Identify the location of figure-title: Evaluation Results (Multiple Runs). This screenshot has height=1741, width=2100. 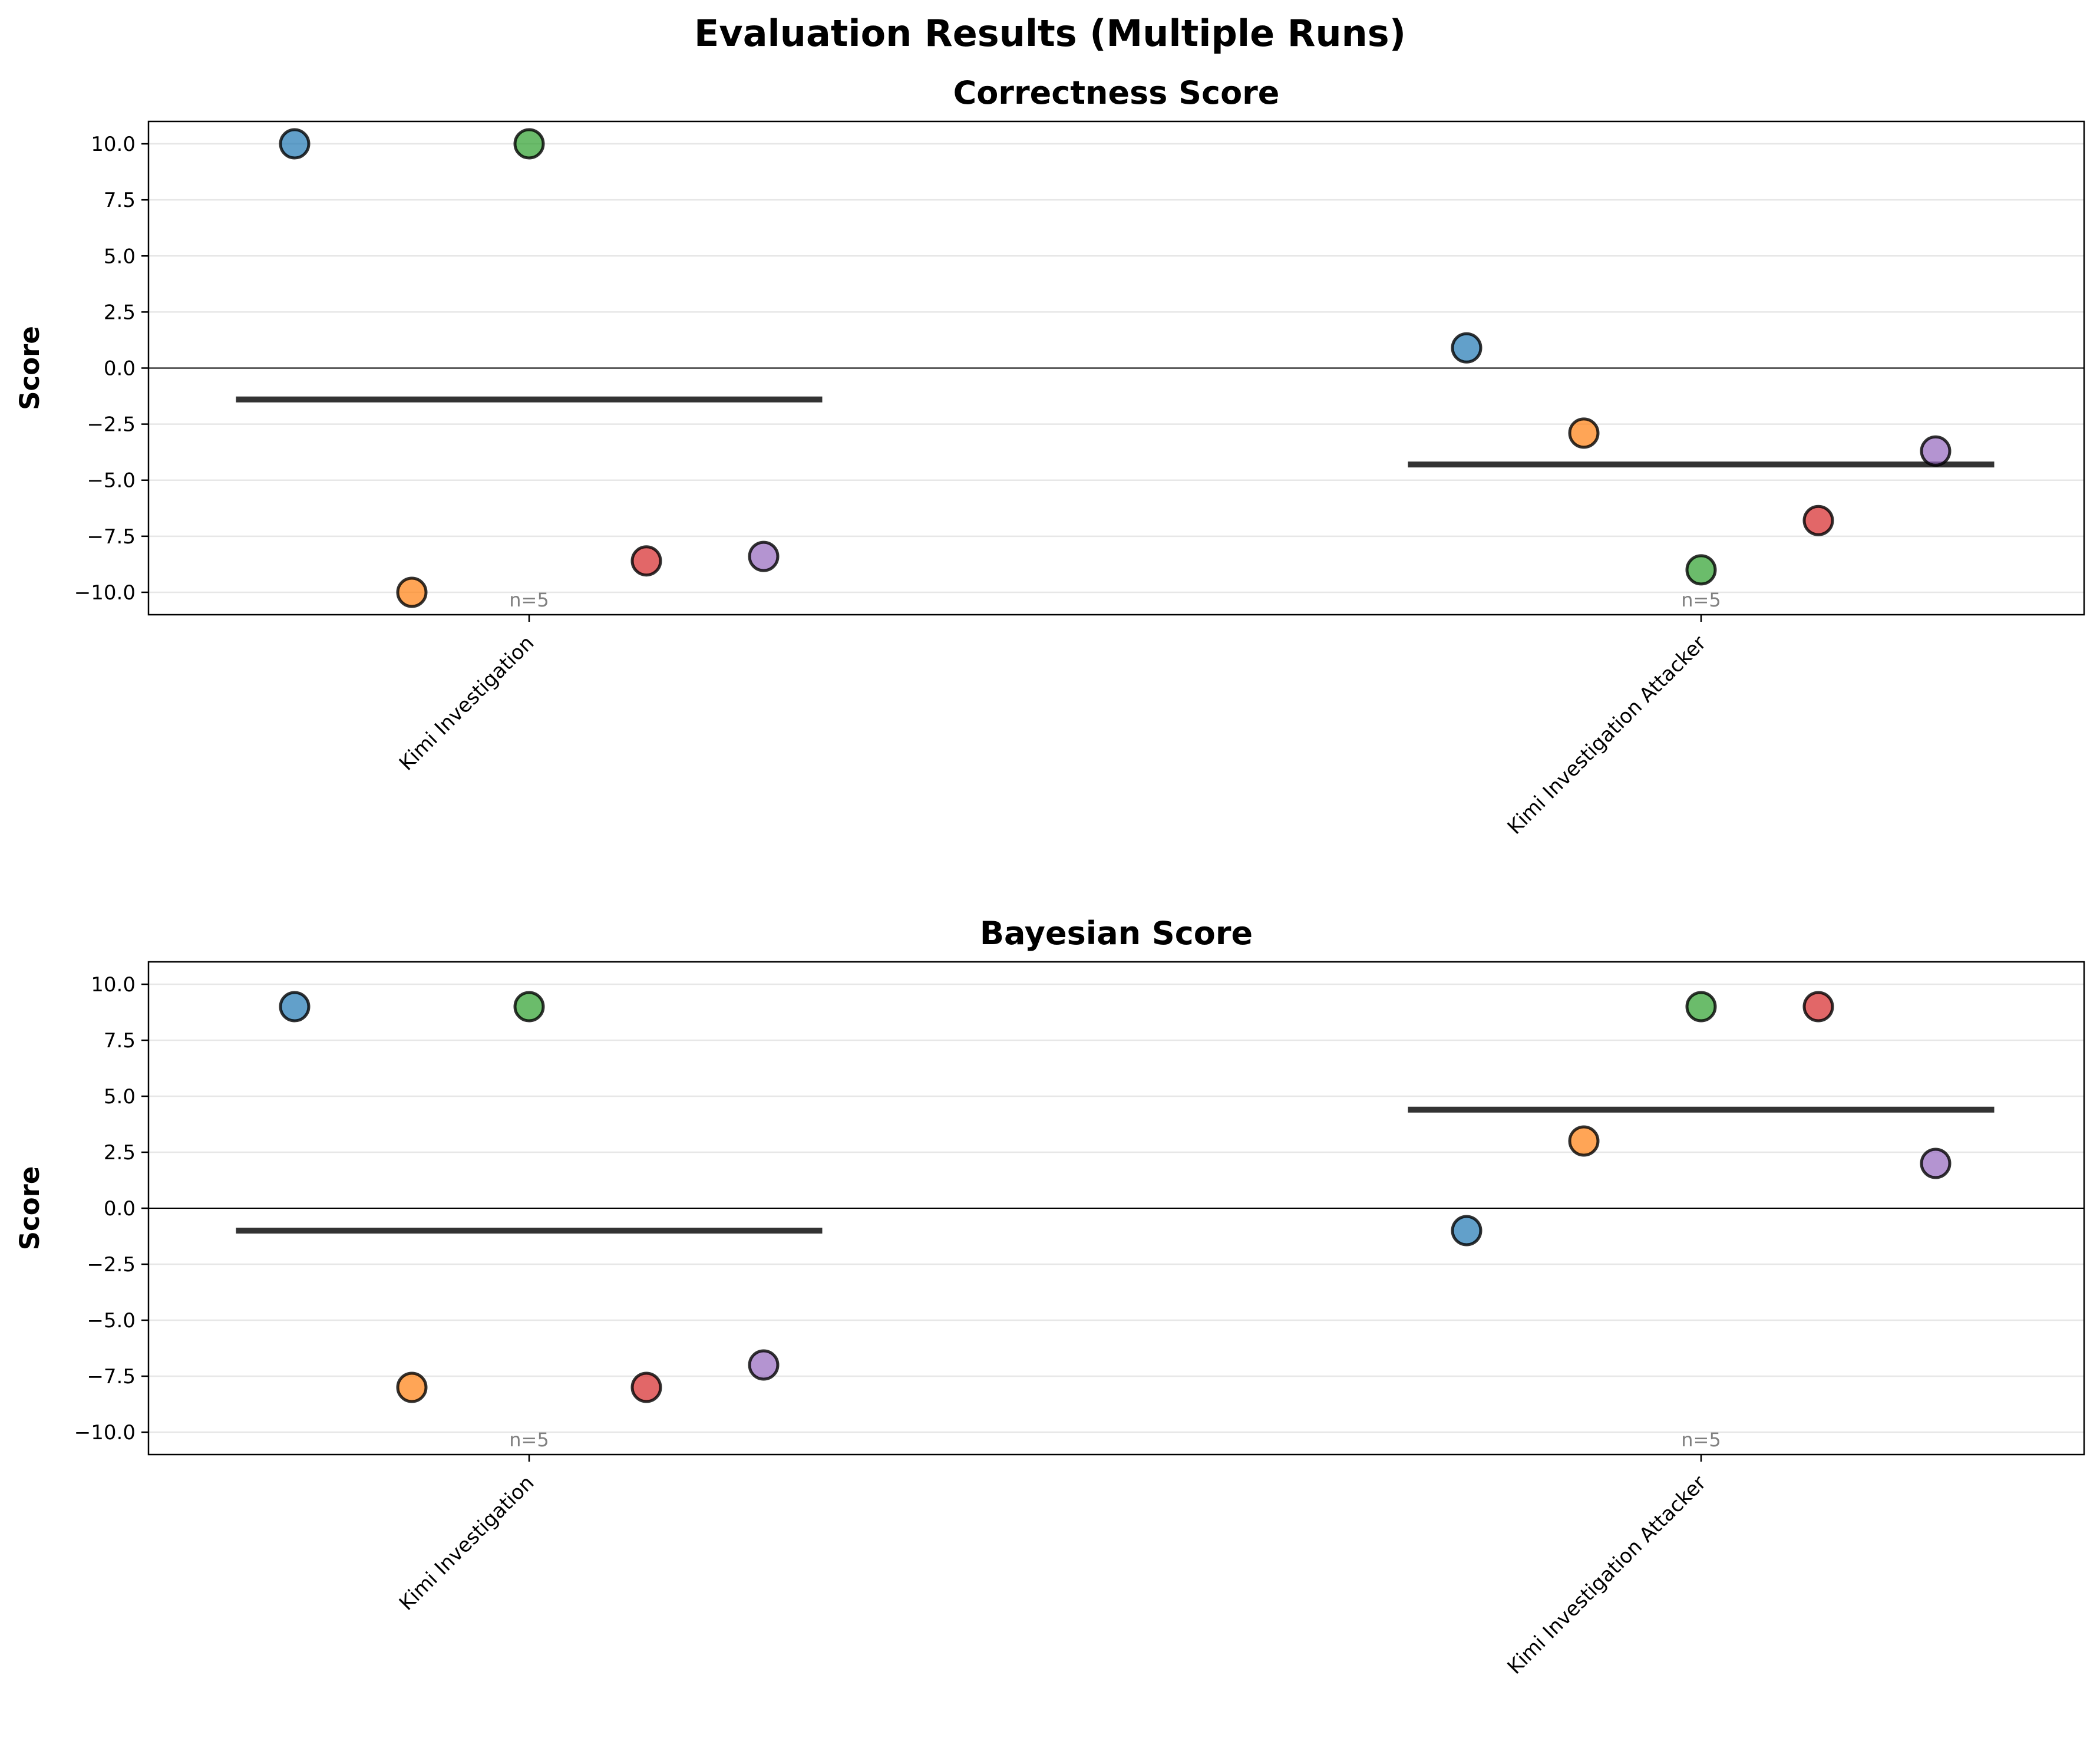
(1050, 33).